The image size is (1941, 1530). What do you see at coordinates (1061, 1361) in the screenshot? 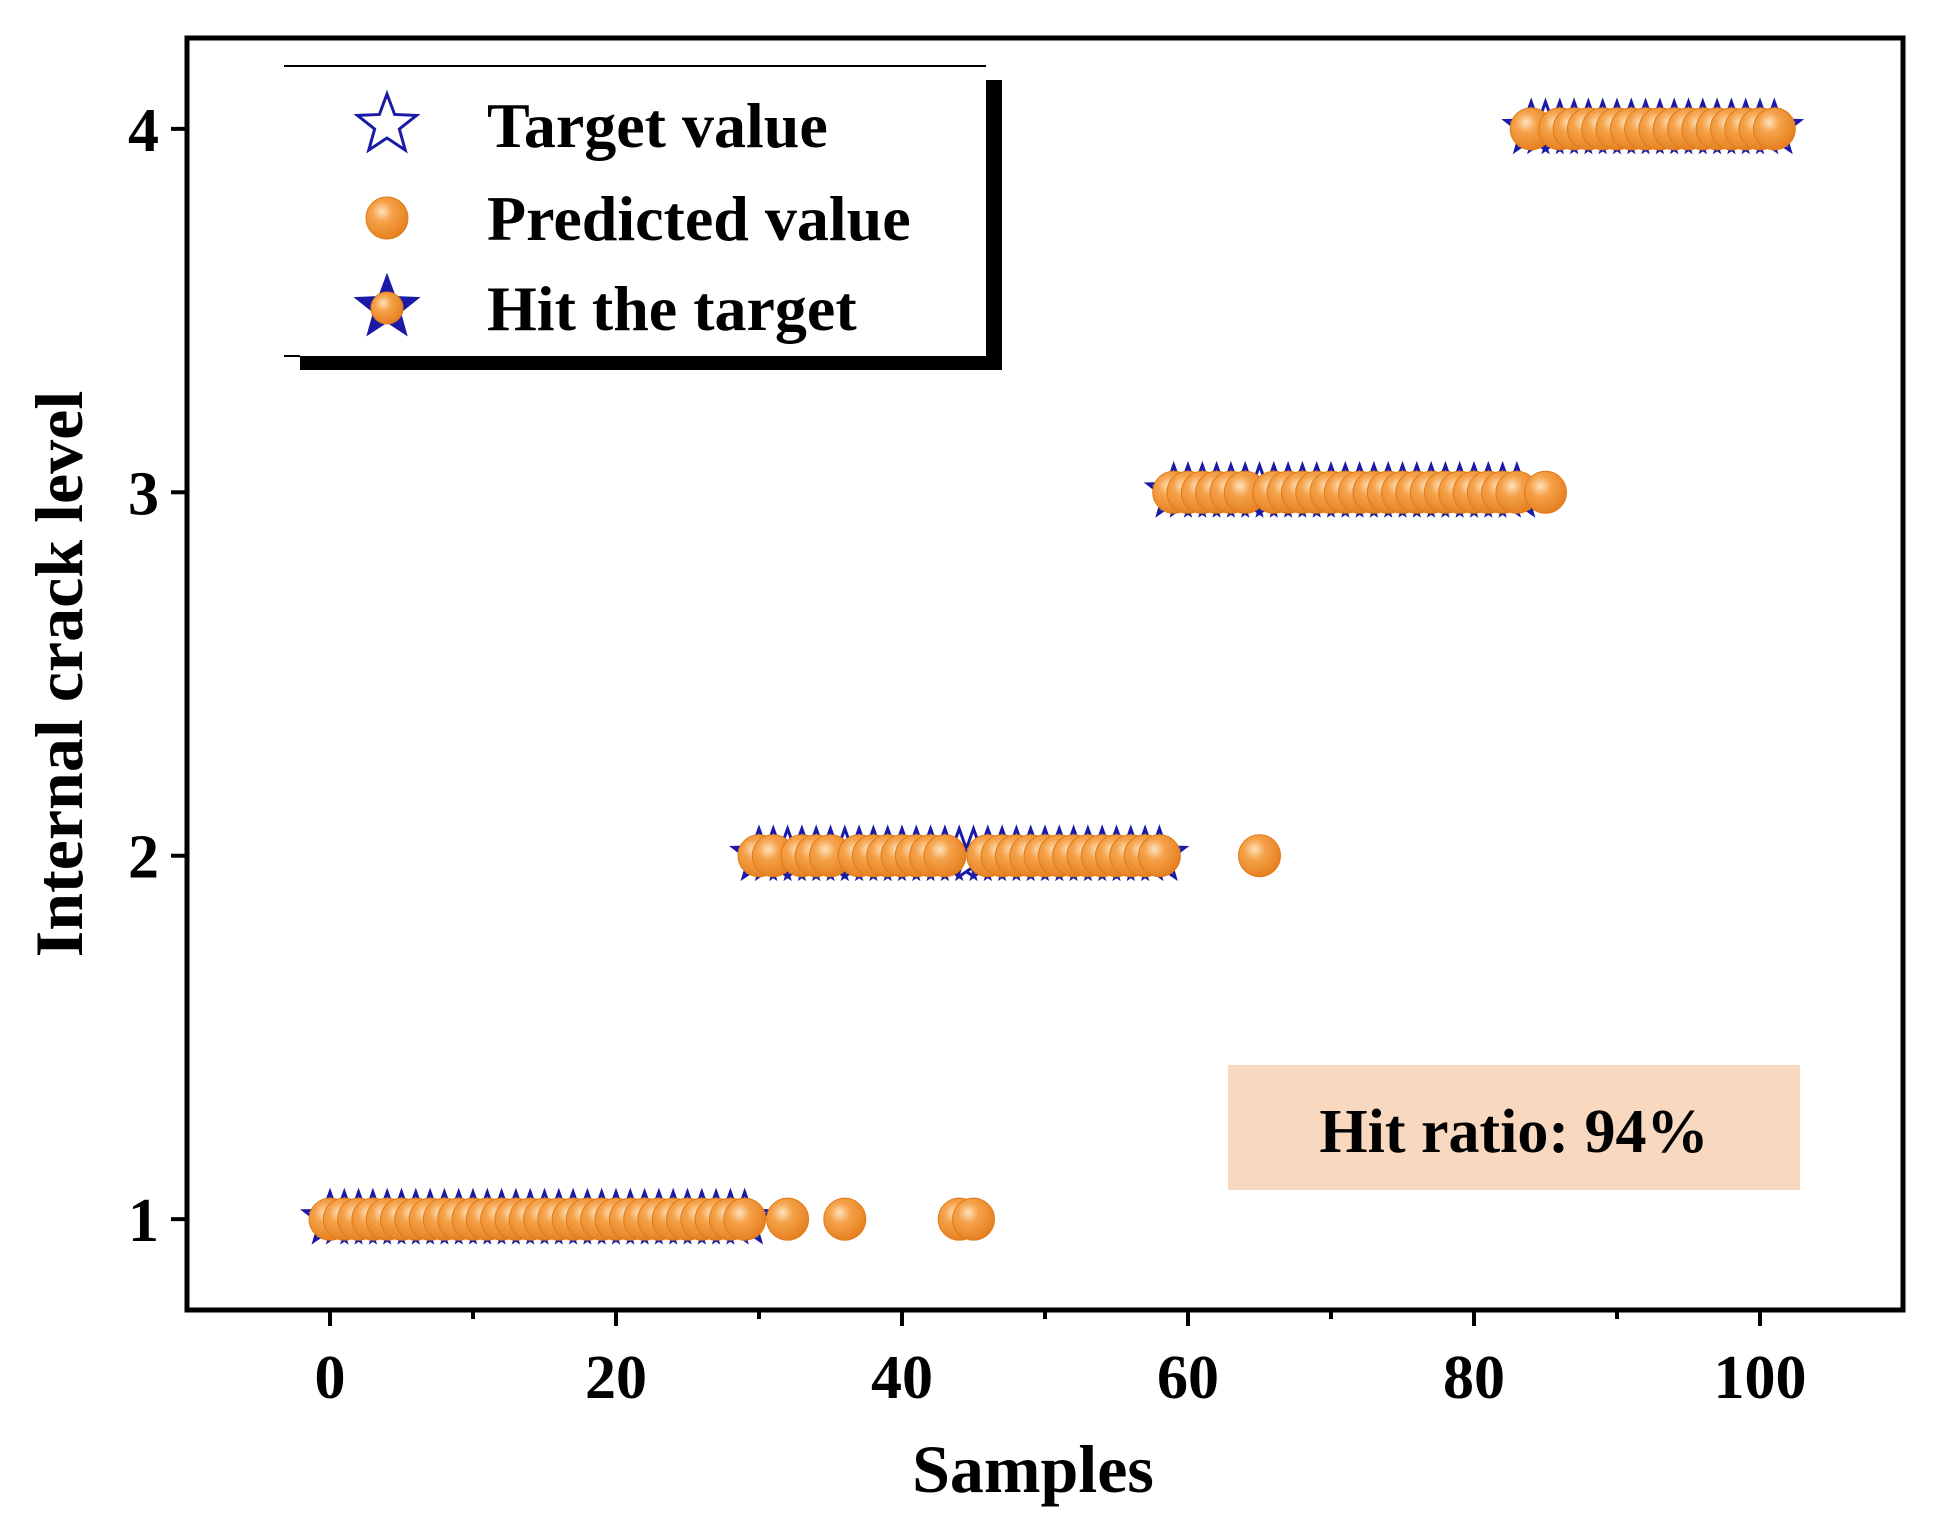
I see `x-axis: 0 20 40 60 80 100` at bounding box center [1061, 1361].